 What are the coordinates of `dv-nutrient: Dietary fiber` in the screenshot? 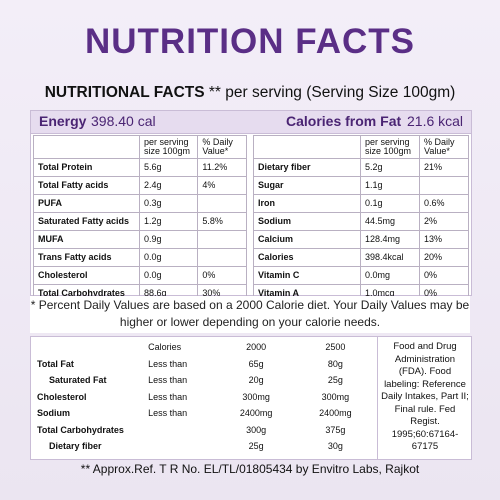 It's located at (75, 446).